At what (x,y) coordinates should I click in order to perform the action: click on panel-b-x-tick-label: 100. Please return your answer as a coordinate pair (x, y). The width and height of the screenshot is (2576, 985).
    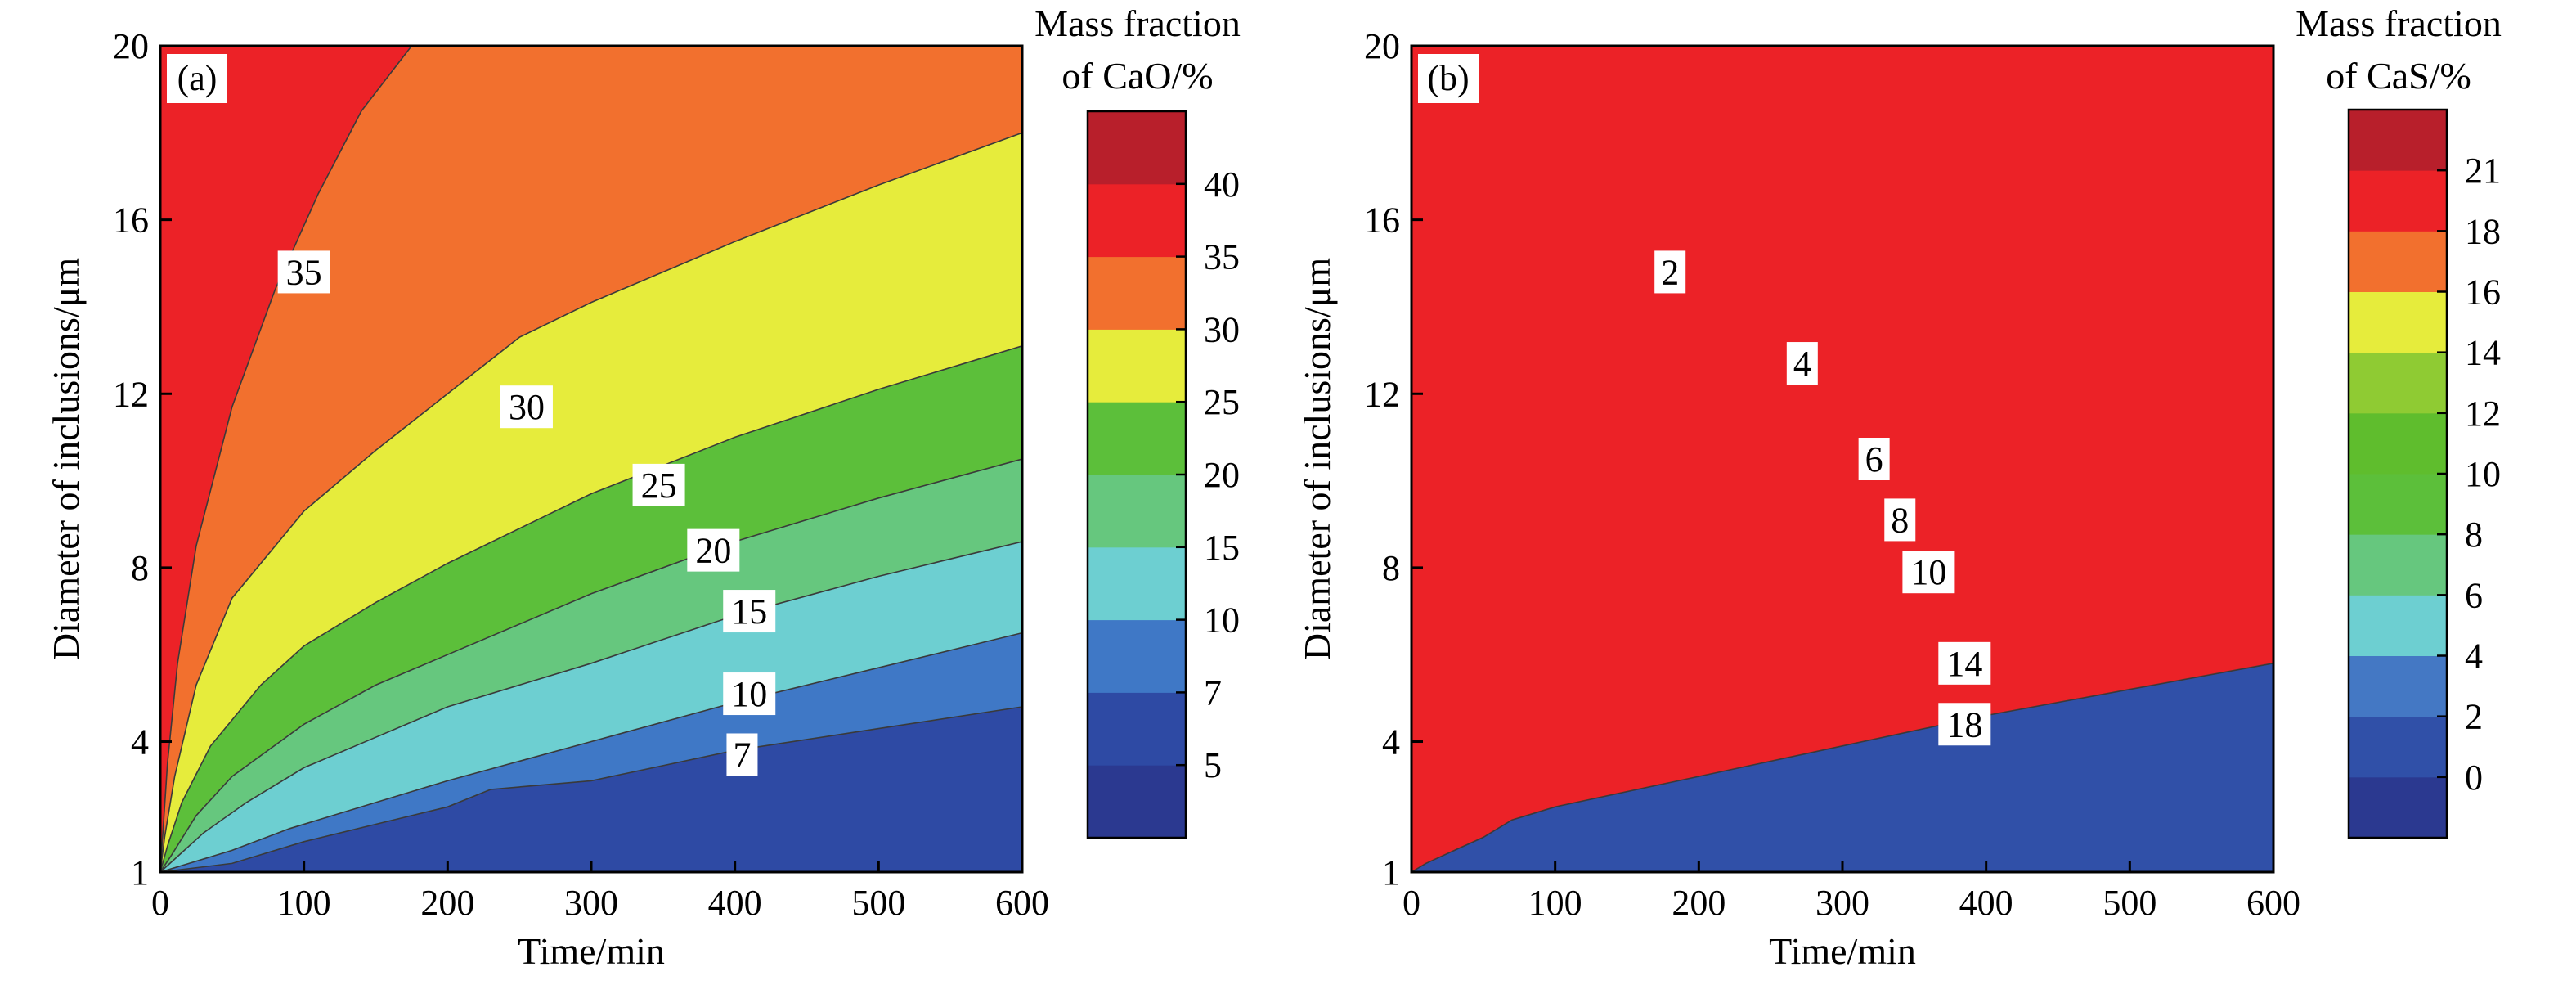
    Looking at the image, I should click on (1555, 903).